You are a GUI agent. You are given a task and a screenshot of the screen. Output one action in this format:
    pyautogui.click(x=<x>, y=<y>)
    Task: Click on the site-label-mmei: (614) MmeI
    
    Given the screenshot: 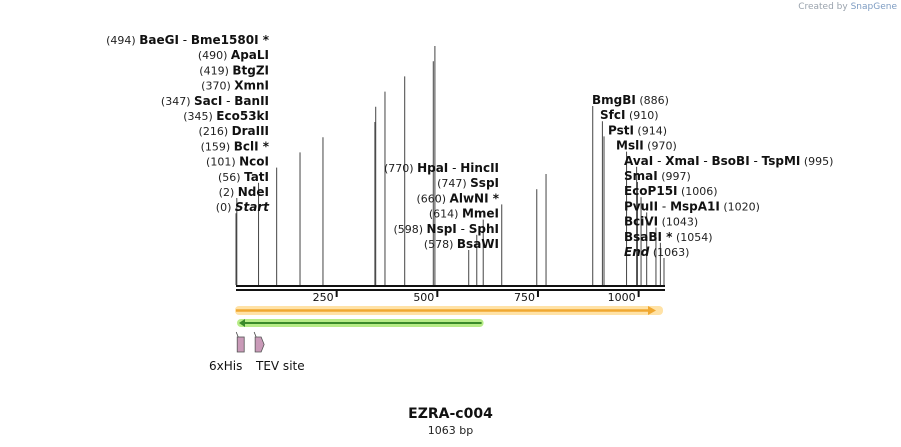 What is the action you would take?
    pyautogui.click(x=464, y=214)
    